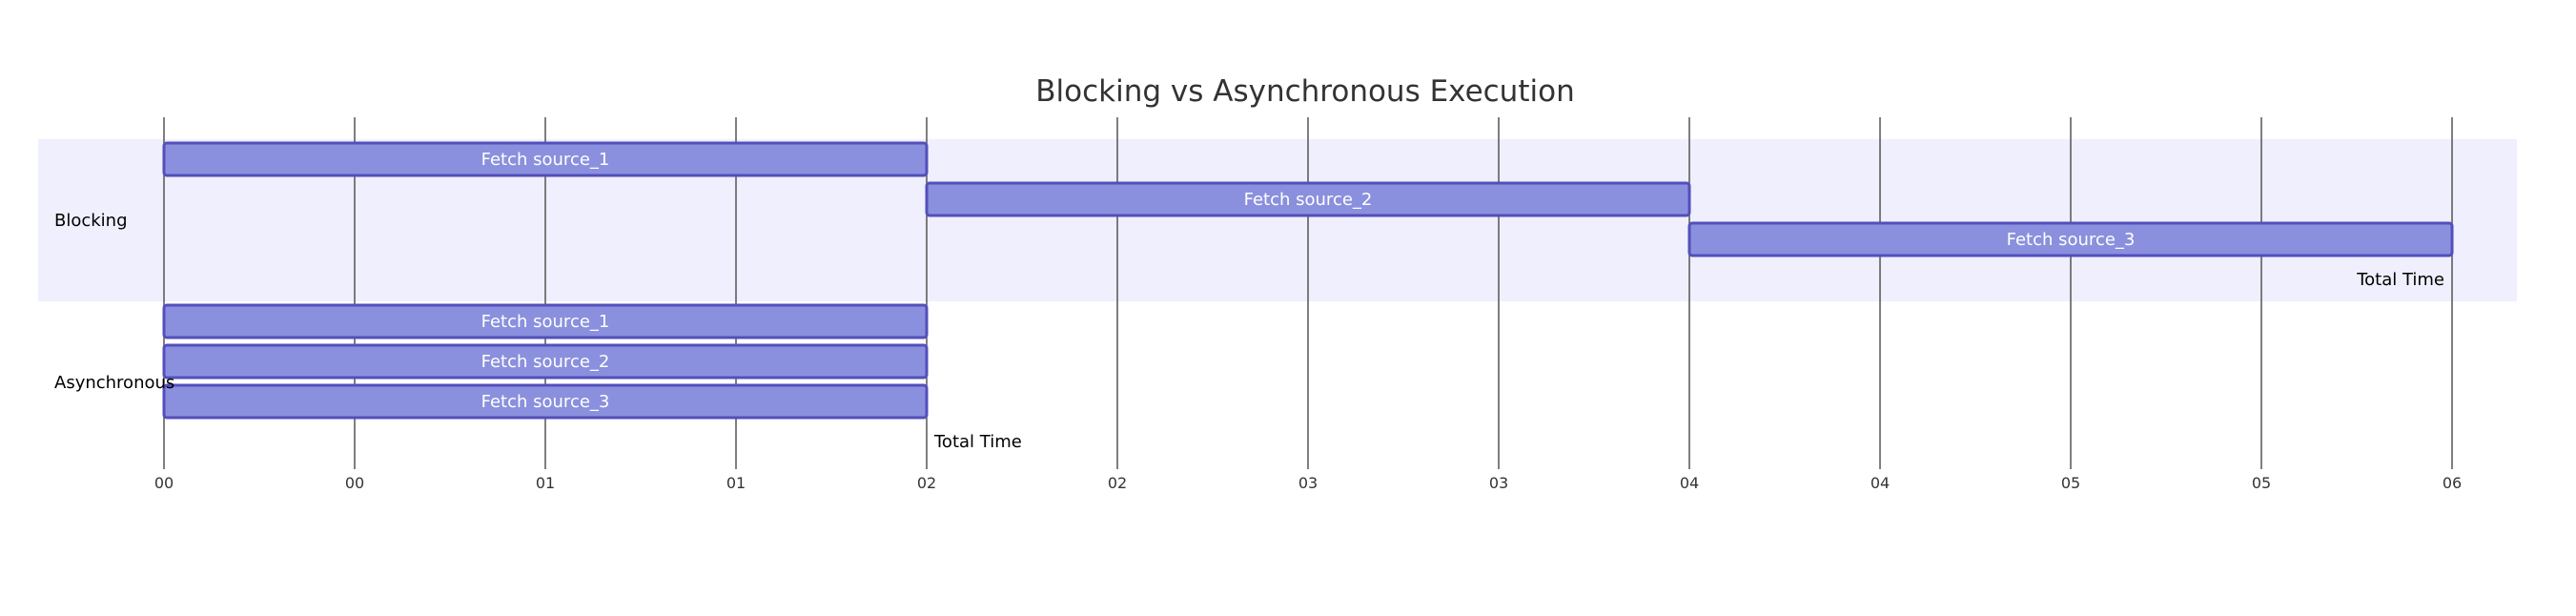 Image resolution: width=2576 pixels, height=616 pixels. Describe the element at coordinates (91, 221) in the screenshot. I see `section-label: Blocking` at that location.